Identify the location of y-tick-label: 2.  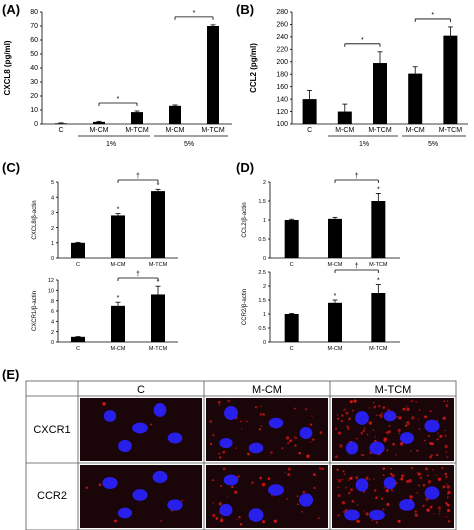
(52, 229).